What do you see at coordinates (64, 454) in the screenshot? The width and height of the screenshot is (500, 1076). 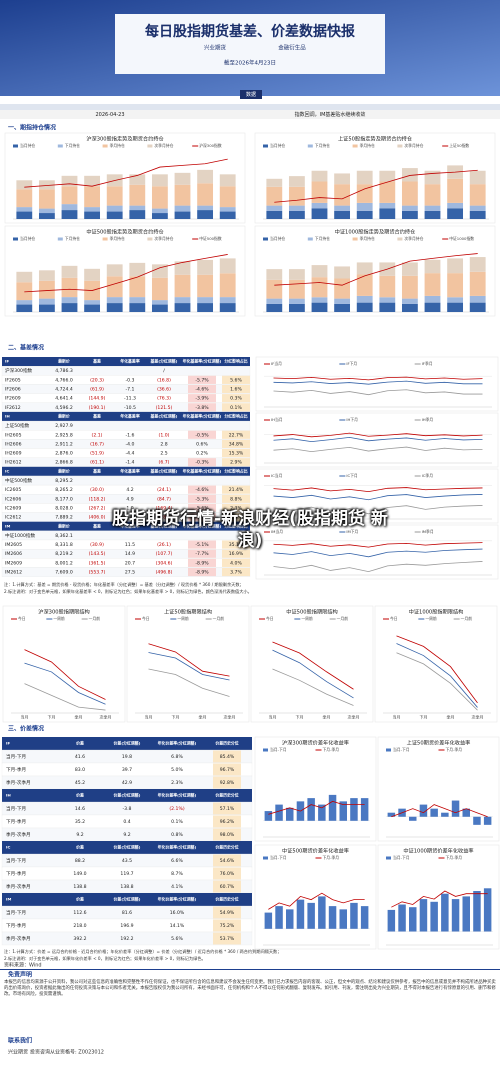 I see `table-cell: 2,876.0` at bounding box center [64, 454].